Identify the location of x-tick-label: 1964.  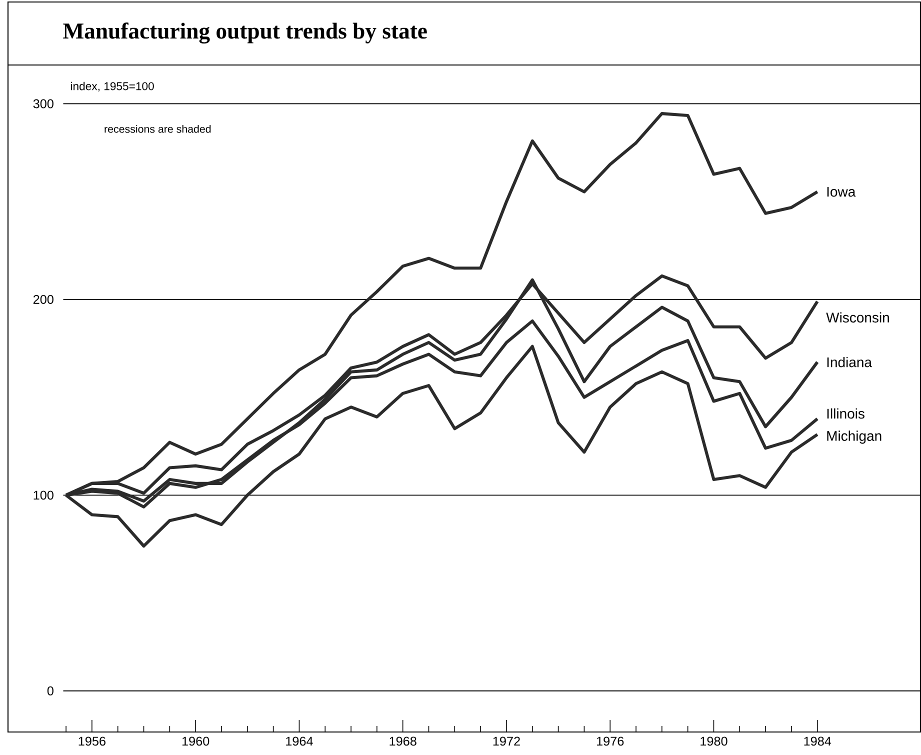
(299, 741).